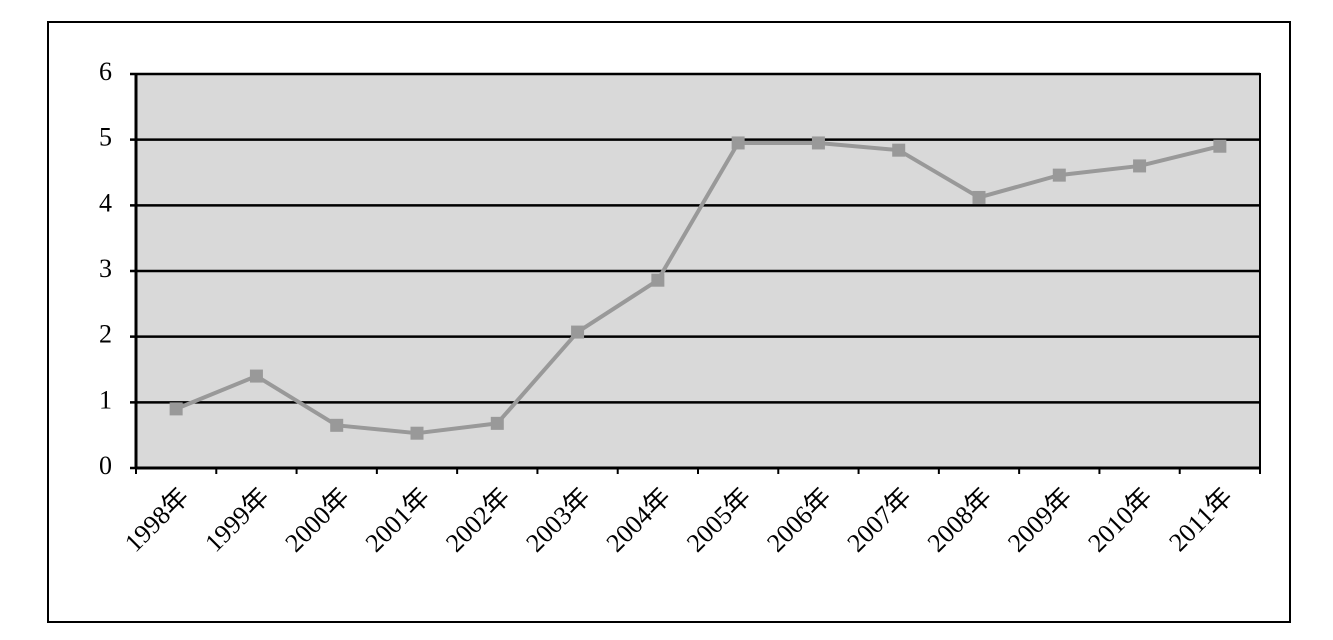 Image resolution: width=1333 pixels, height=640 pixels. Describe the element at coordinates (105, 399) in the screenshot. I see `y-tick-label: 1` at that location.